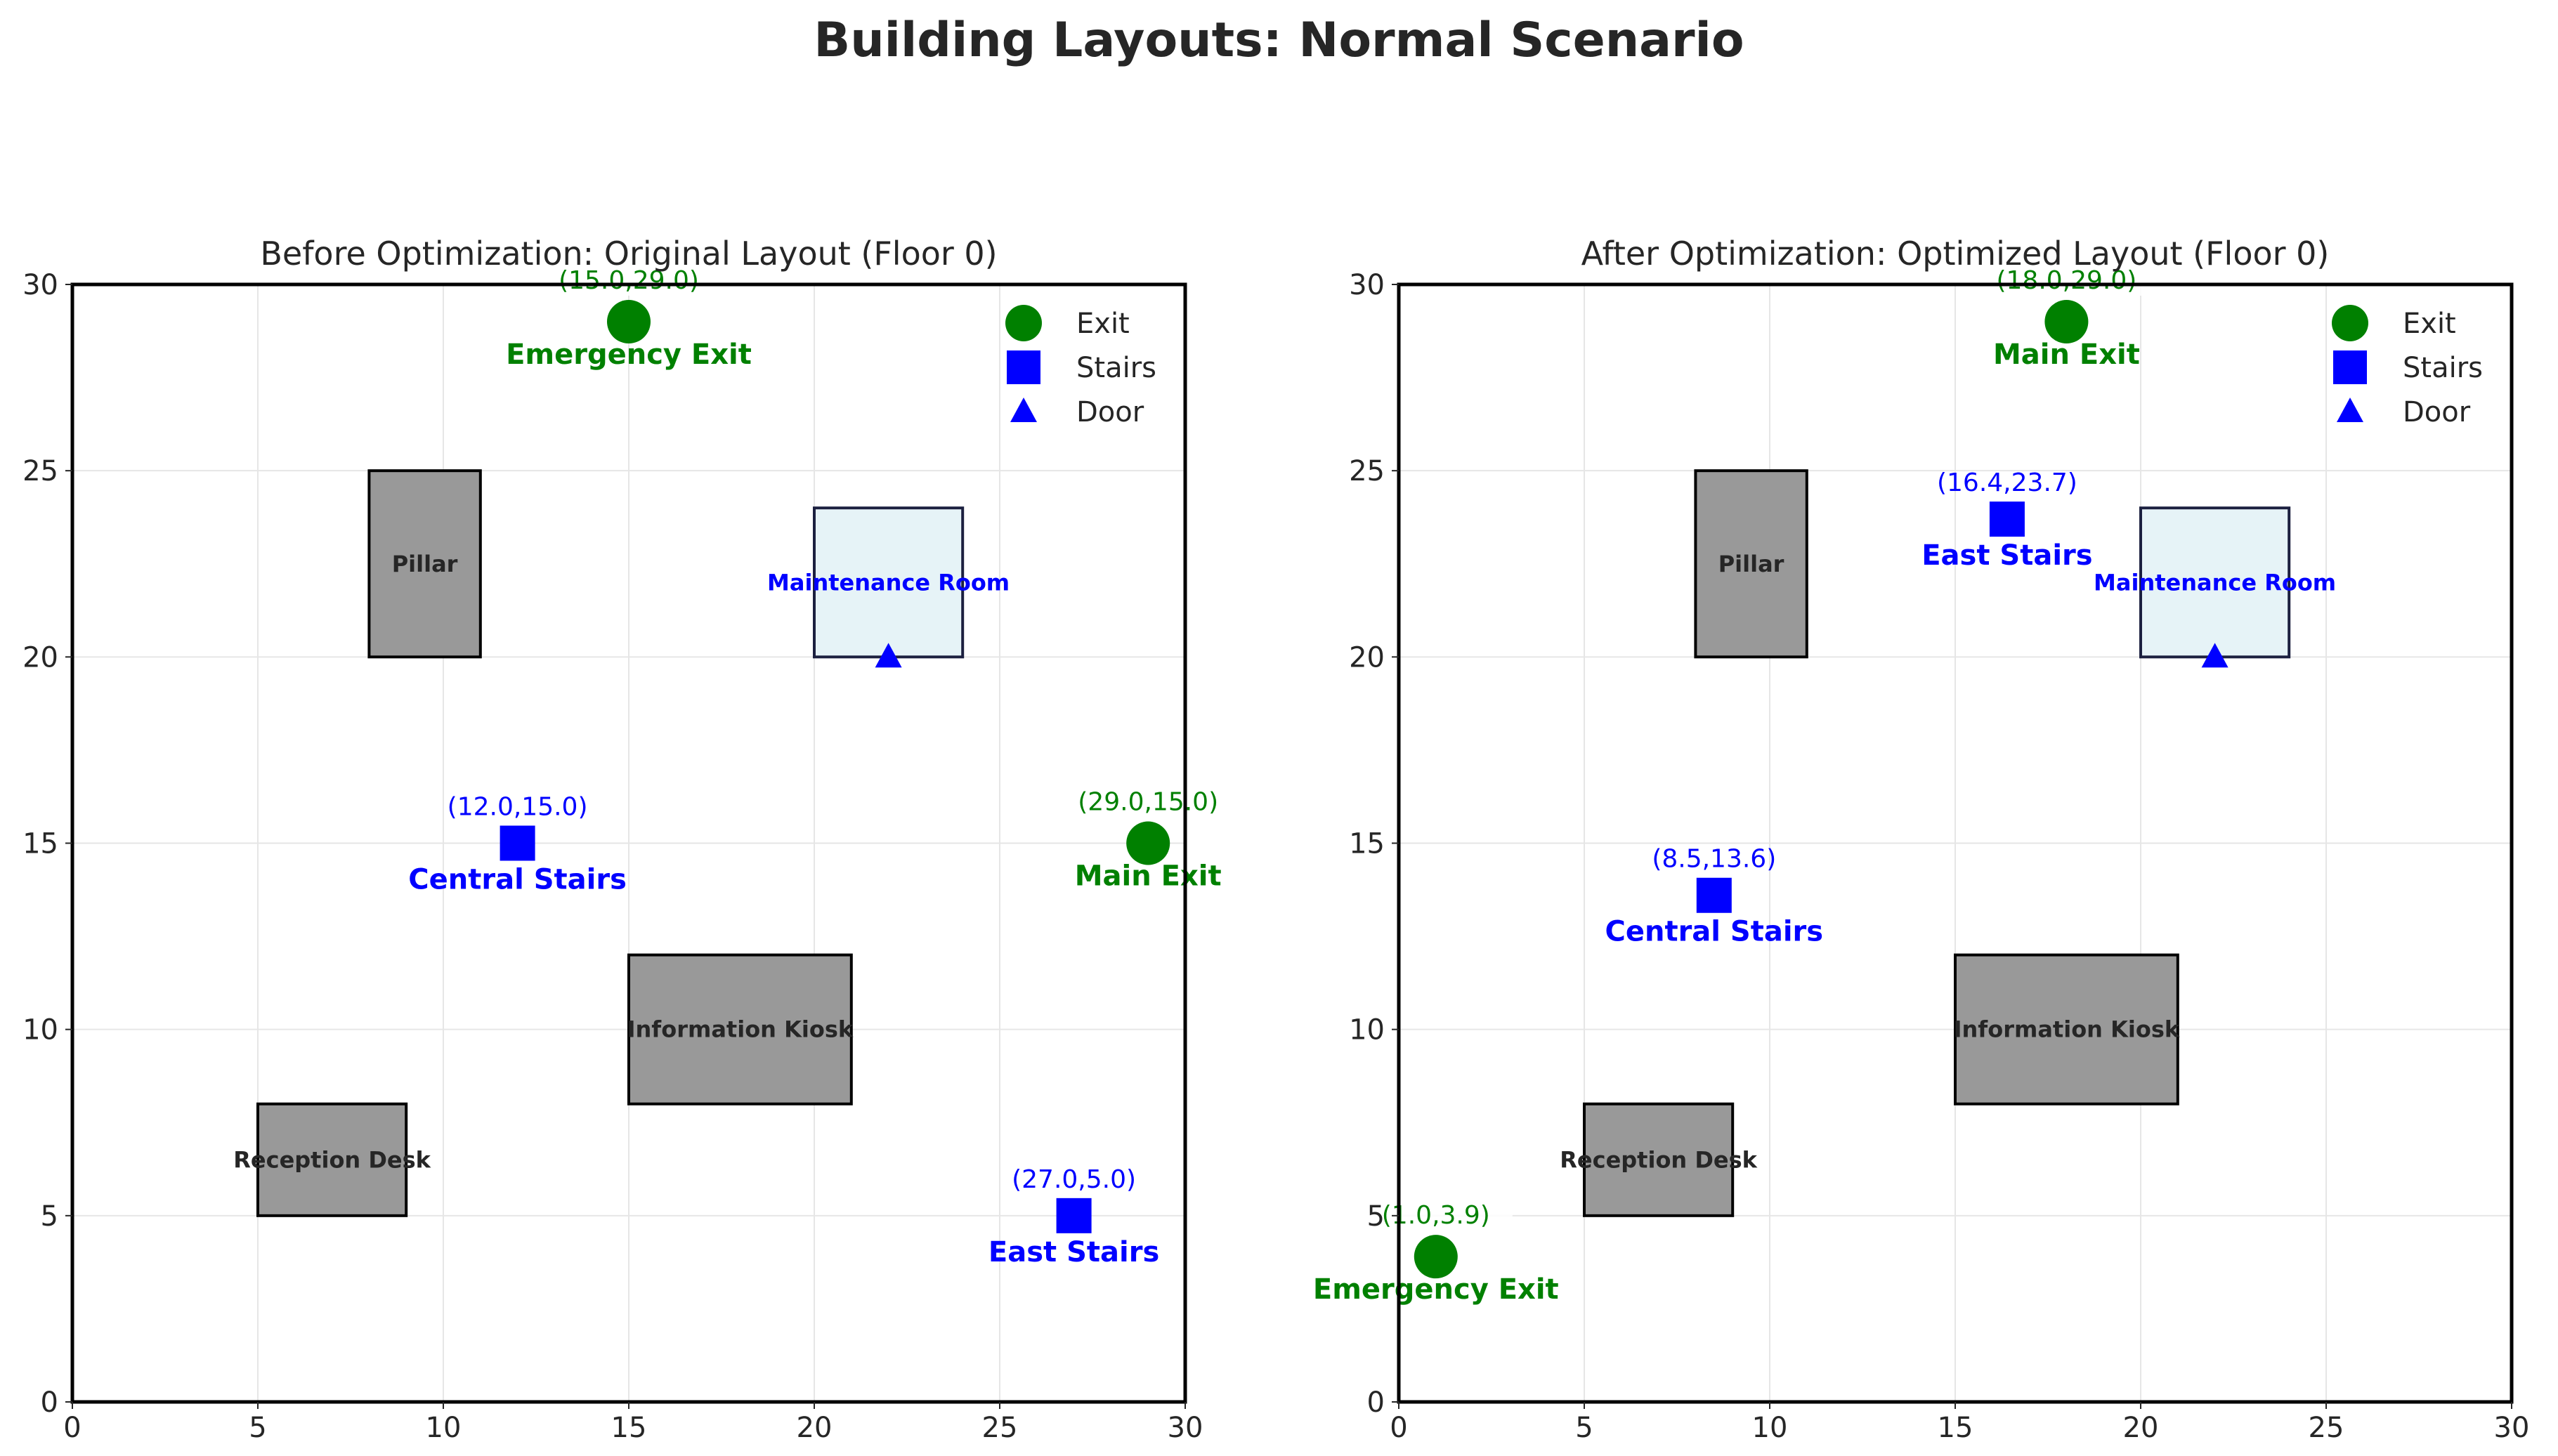 Image resolution: width=2558 pixels, height=1456 pixels. Describe the element at coordinates (2007, 483) in the screenshot. I see `stairs-coord-label: (16.4,23.7)` at that location.